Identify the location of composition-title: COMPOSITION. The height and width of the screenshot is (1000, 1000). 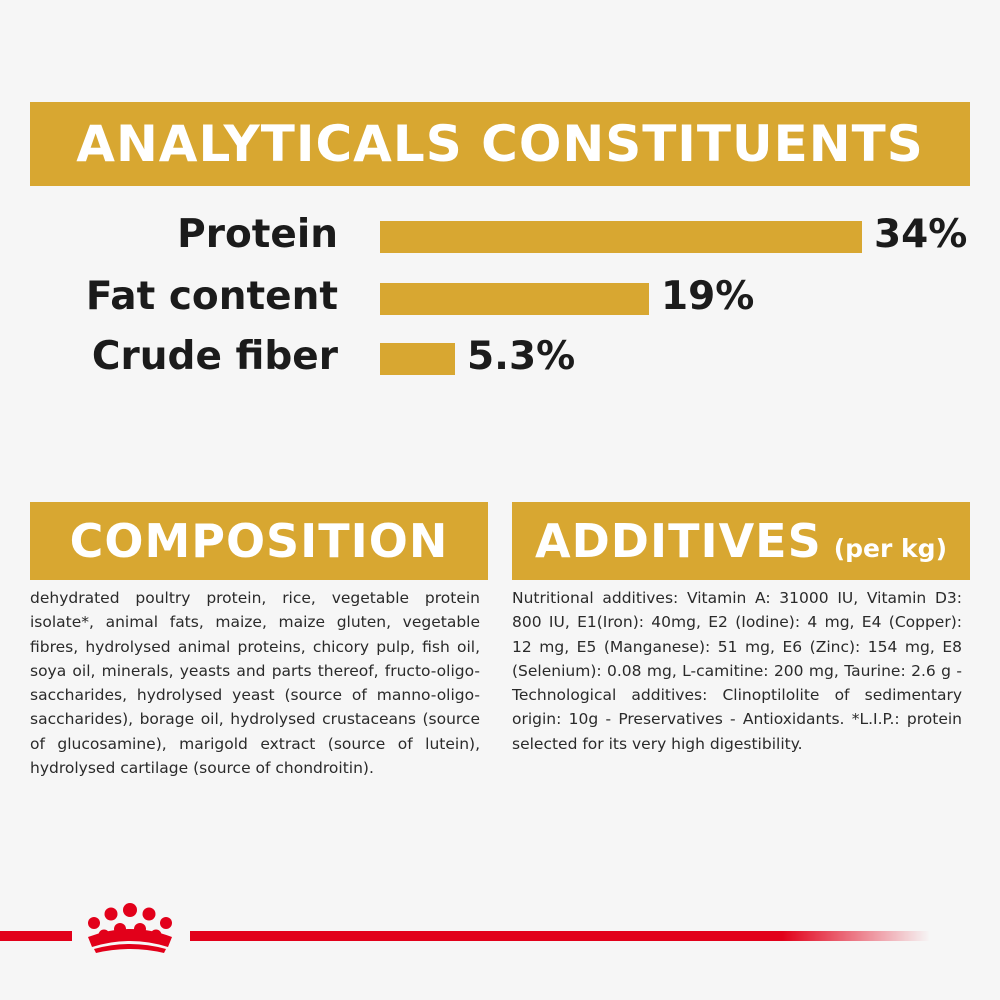
(259, 541).